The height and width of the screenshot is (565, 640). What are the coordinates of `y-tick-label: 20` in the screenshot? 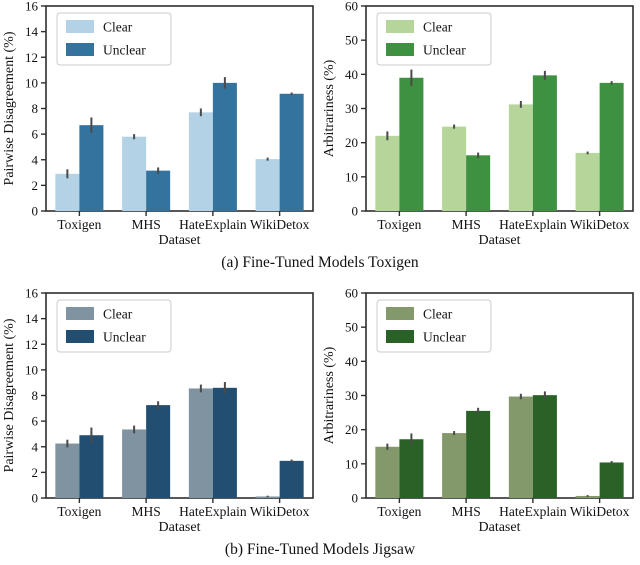 It's located at (351, 429).